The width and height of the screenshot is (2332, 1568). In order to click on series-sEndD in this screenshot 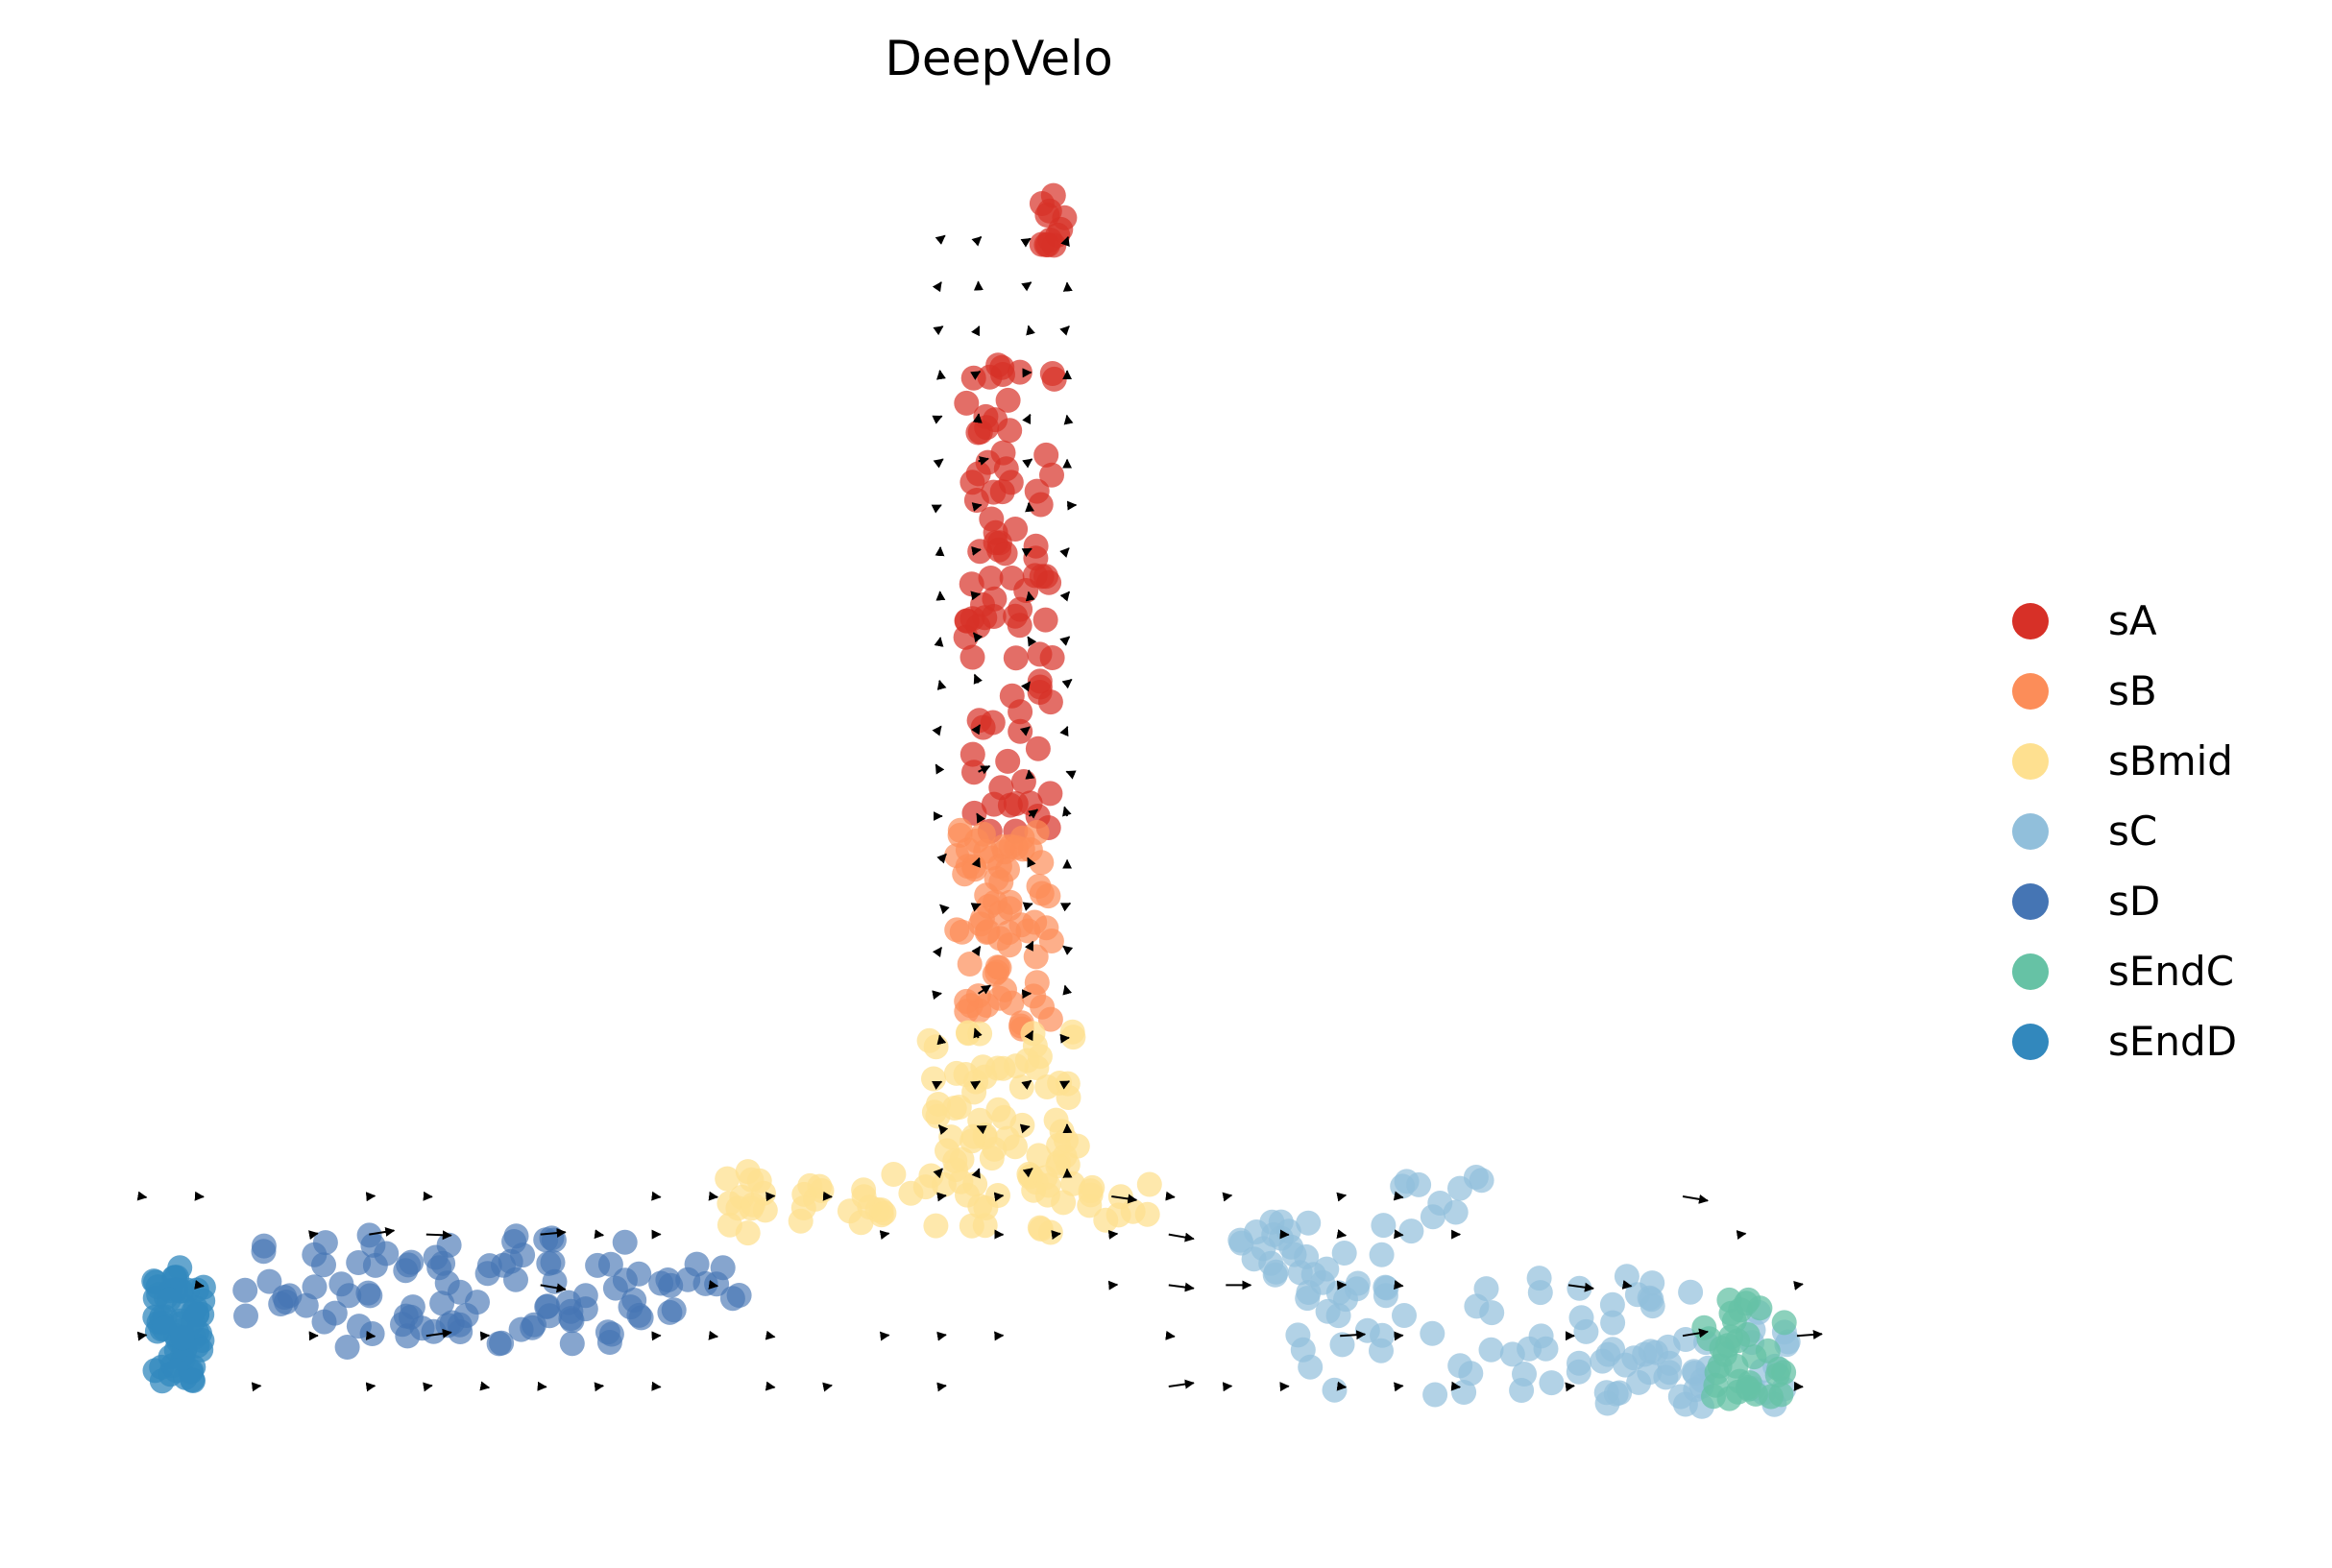, I will do `click(178, 1324)`.